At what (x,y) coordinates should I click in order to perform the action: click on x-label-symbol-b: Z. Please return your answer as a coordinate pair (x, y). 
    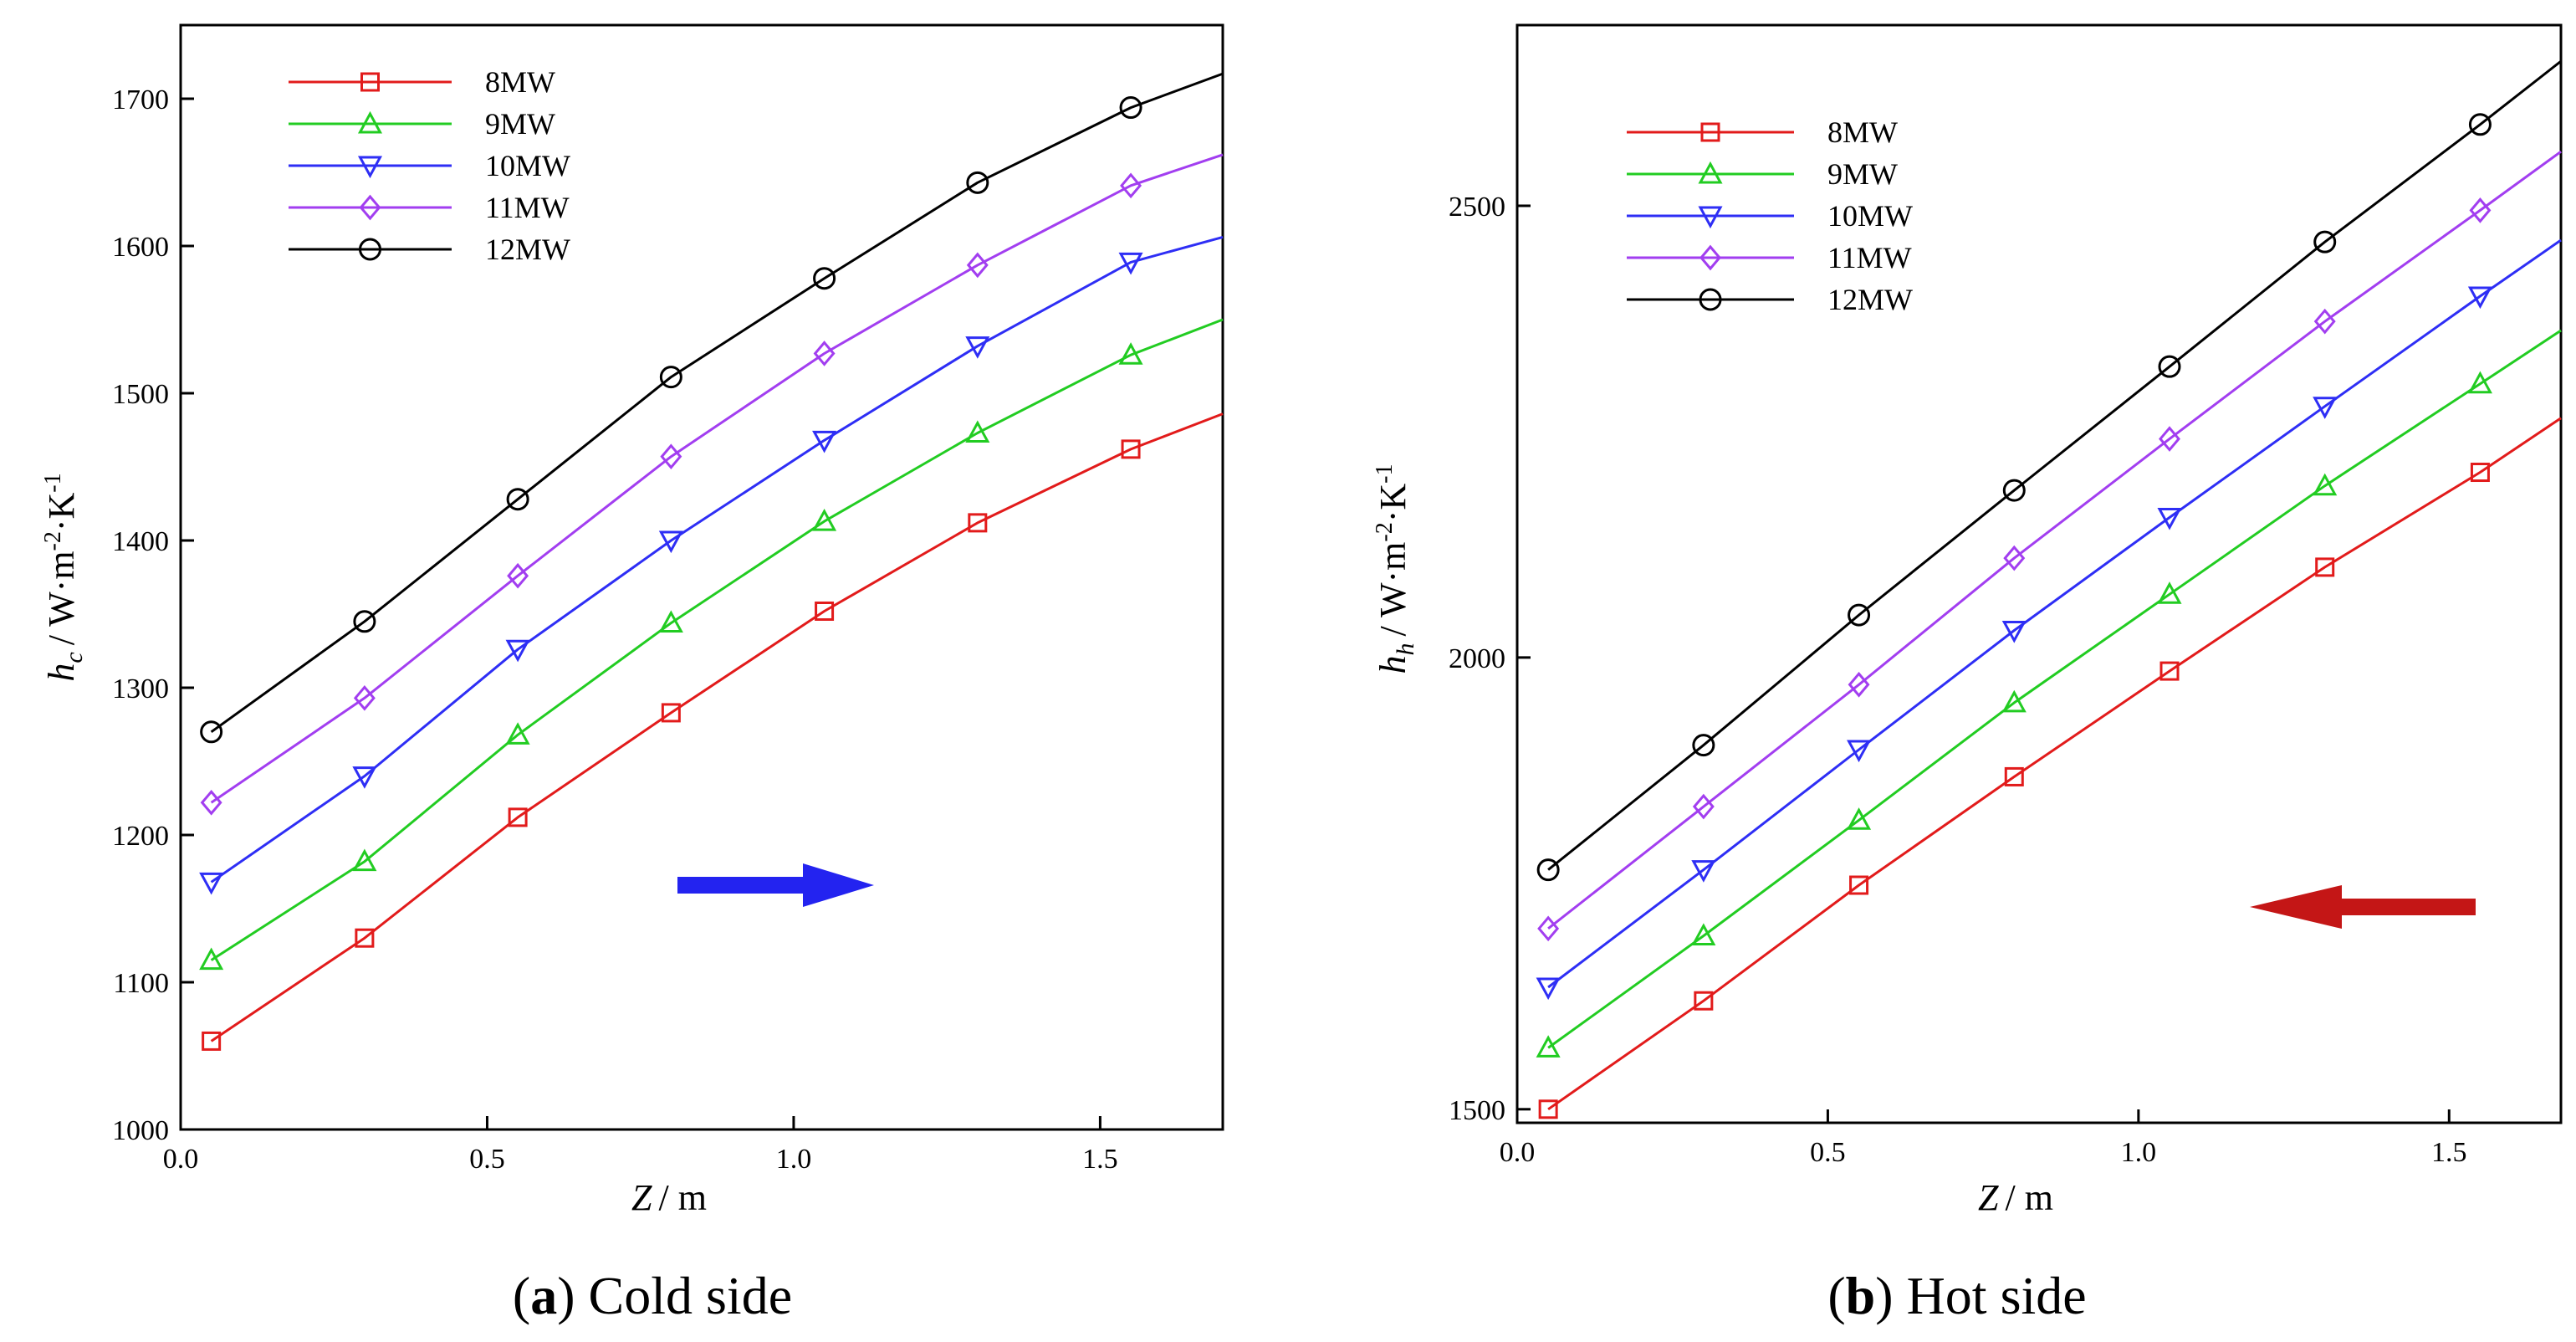
    Looking at the image, I should click on (1988, 1197).